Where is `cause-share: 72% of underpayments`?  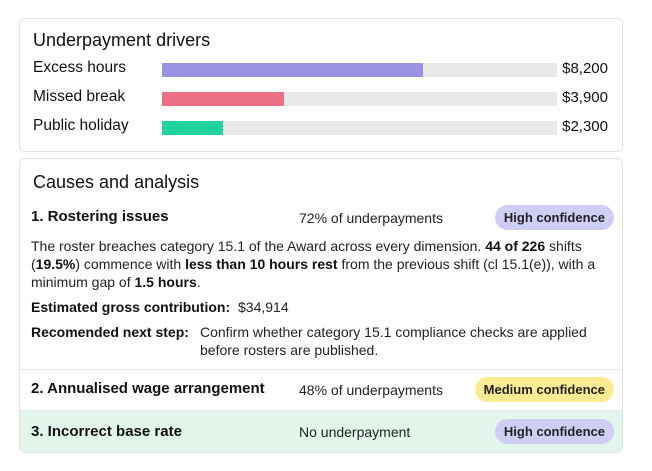 cause-share: 72% of underpayments is located at coordinates (371, 218).